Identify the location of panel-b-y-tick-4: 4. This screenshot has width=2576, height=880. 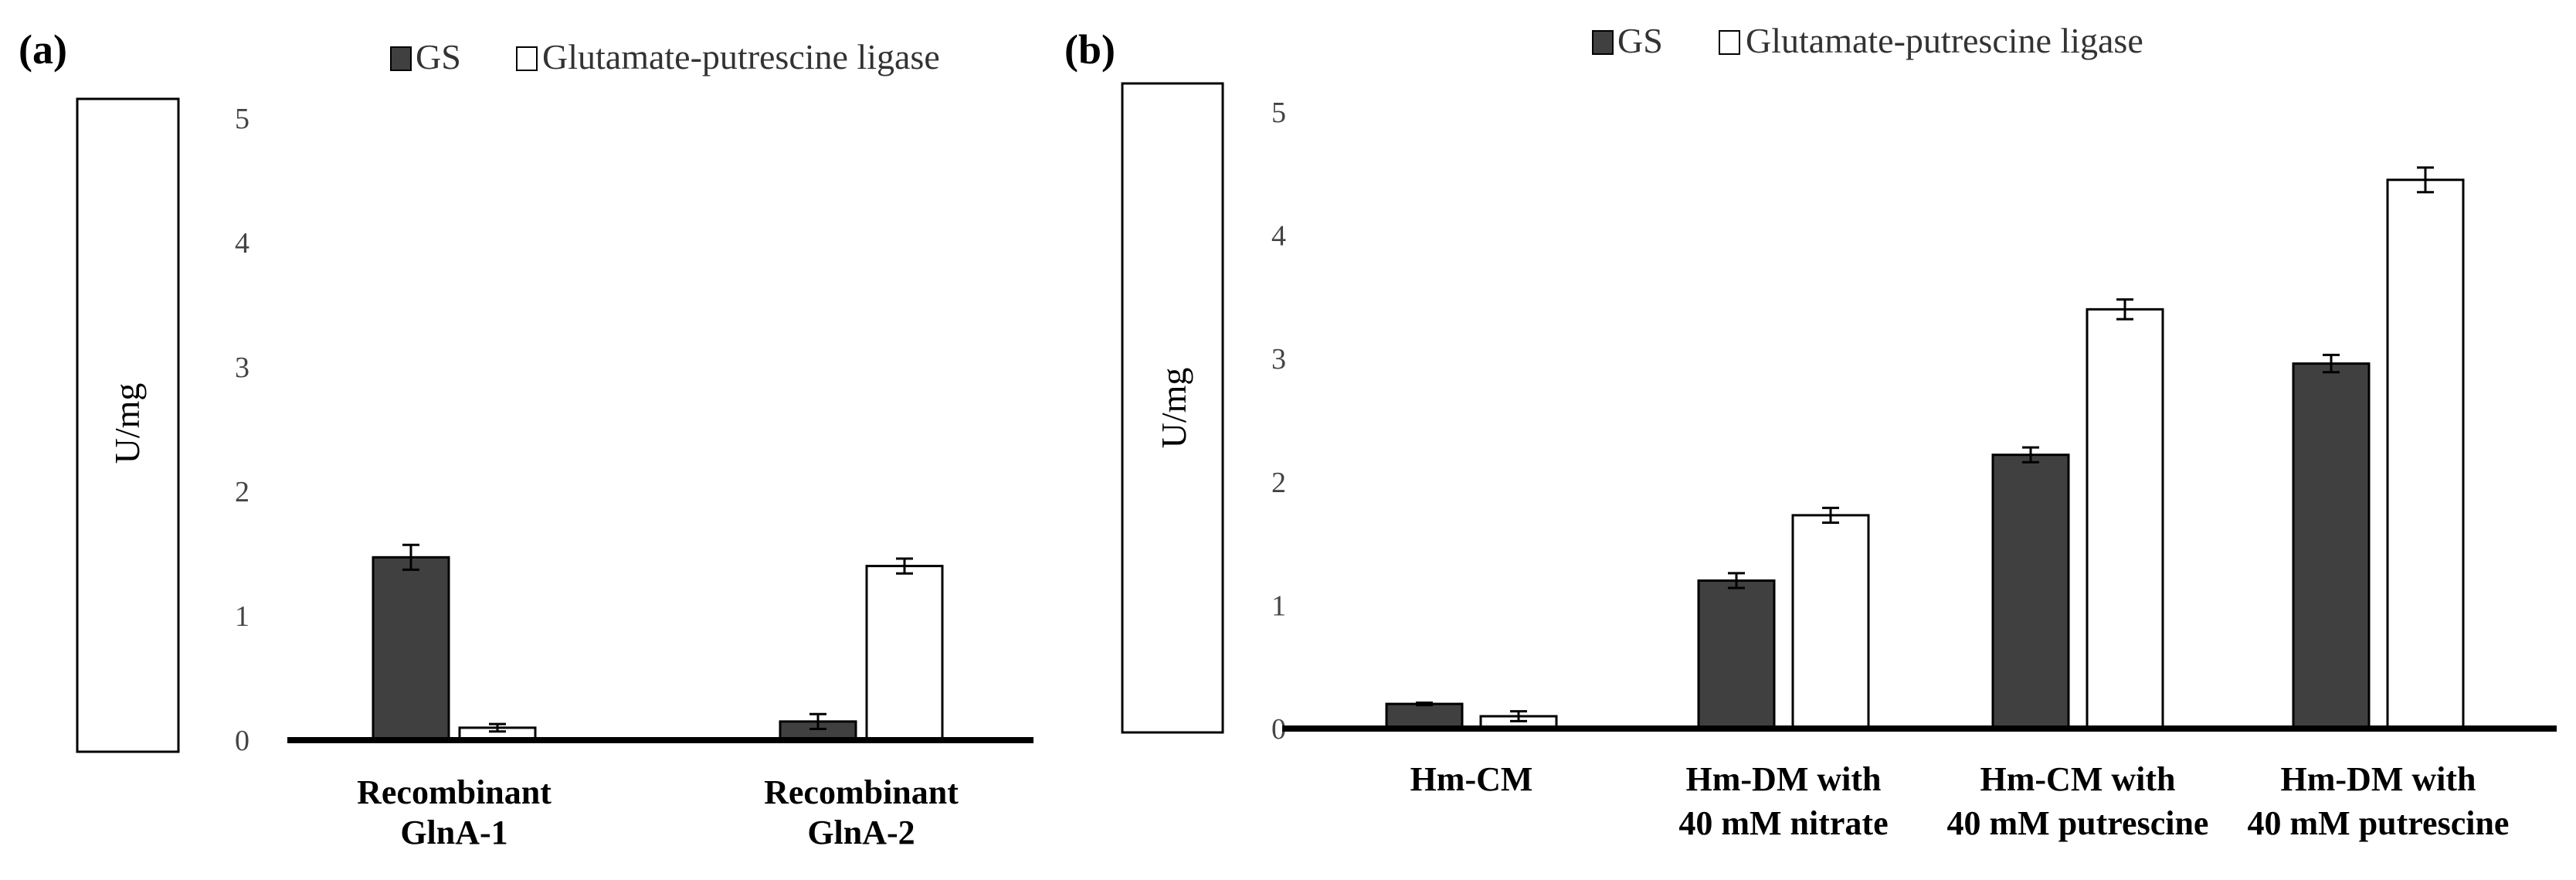
(1278, 237).